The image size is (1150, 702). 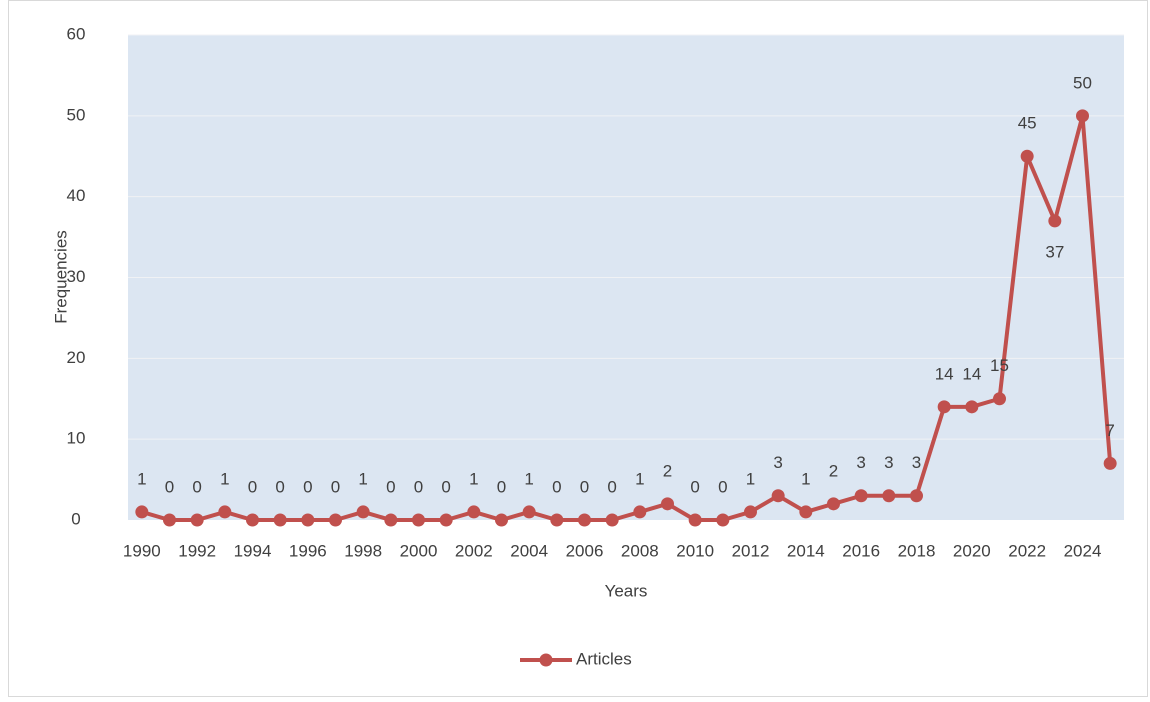 I want to click on x-tick-label: 2010, so click(x=695, y=550).